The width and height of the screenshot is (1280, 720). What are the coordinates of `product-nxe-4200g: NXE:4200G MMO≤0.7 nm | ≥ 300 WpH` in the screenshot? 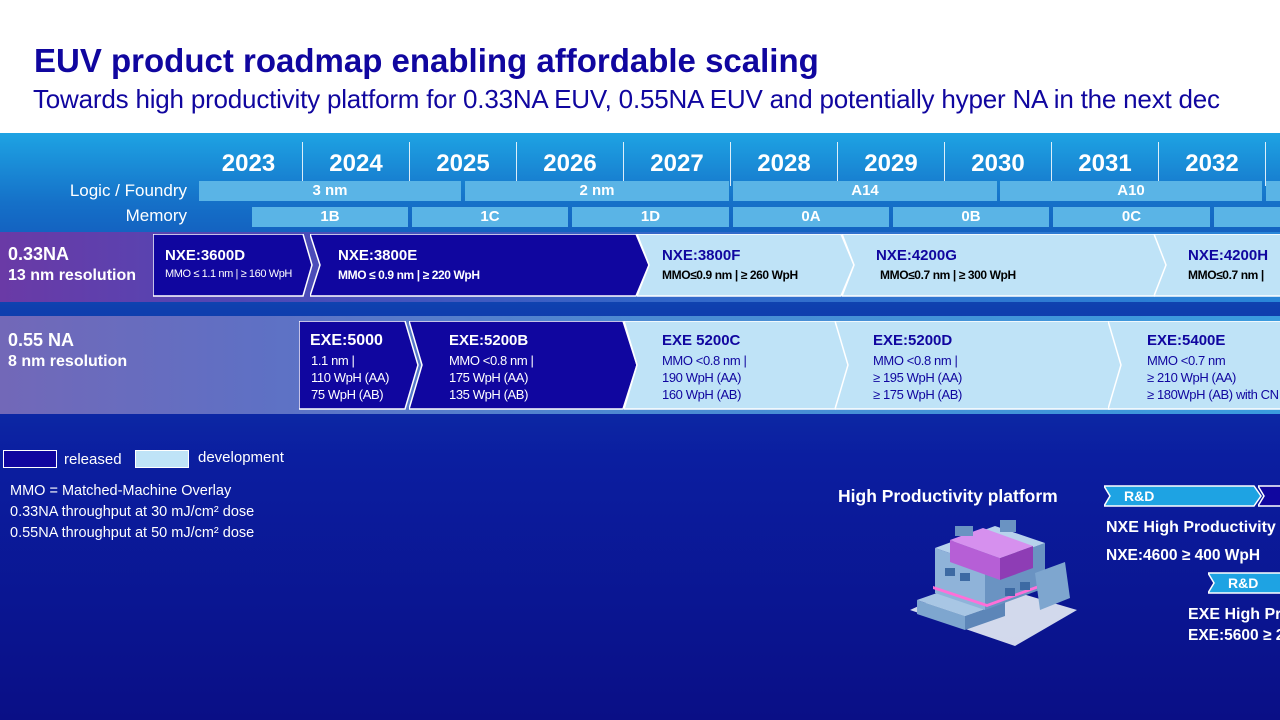 It's located at (1005, 265).